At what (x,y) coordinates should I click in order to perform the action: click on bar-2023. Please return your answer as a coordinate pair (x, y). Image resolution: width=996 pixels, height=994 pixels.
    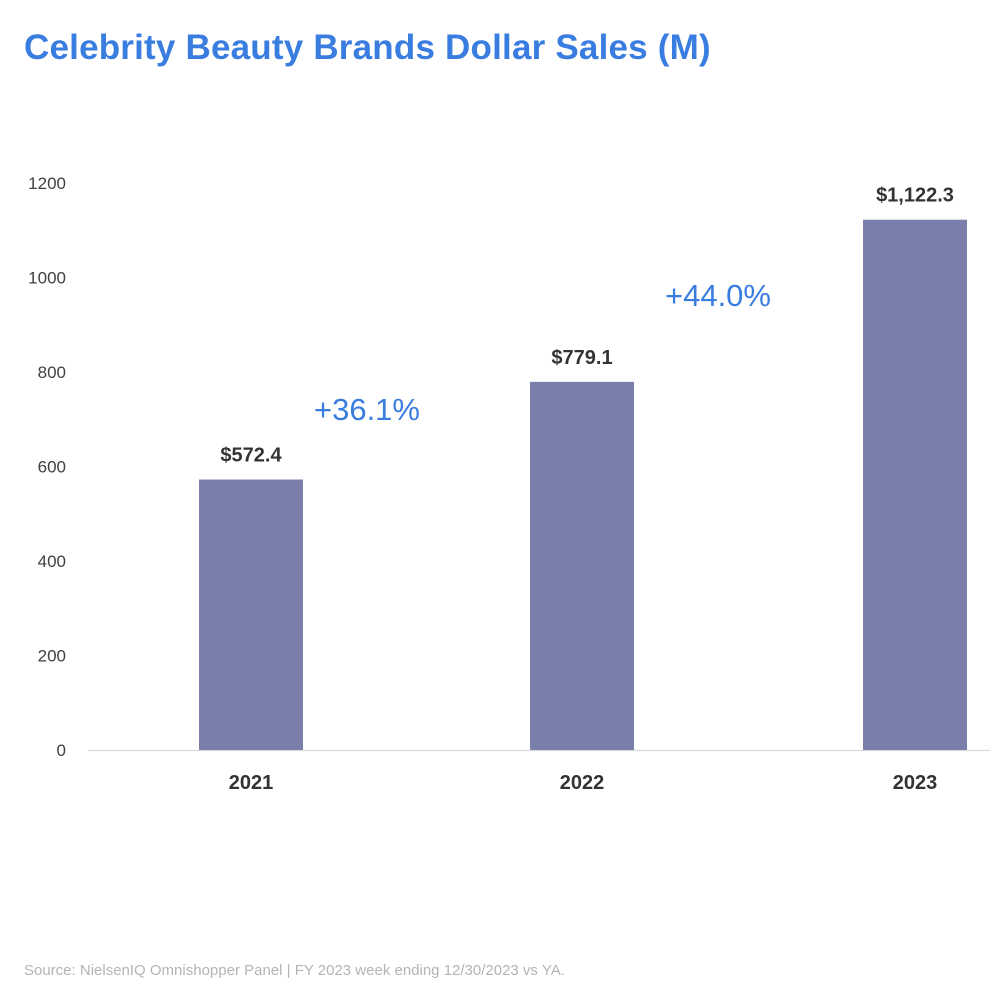
    Looking at the image, I should click on (915, 484).